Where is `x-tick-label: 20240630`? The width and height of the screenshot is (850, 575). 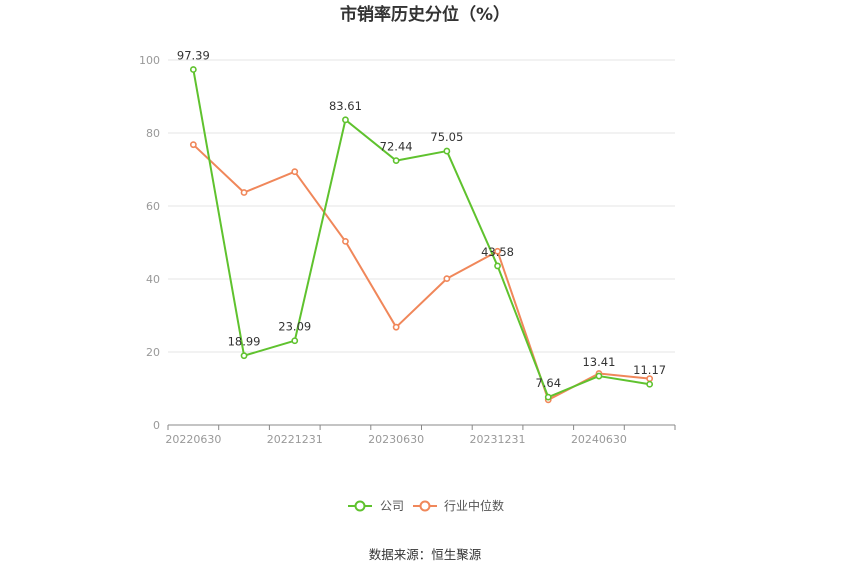 x-tick-label: 20240630 is located at coordinates (599, 439).